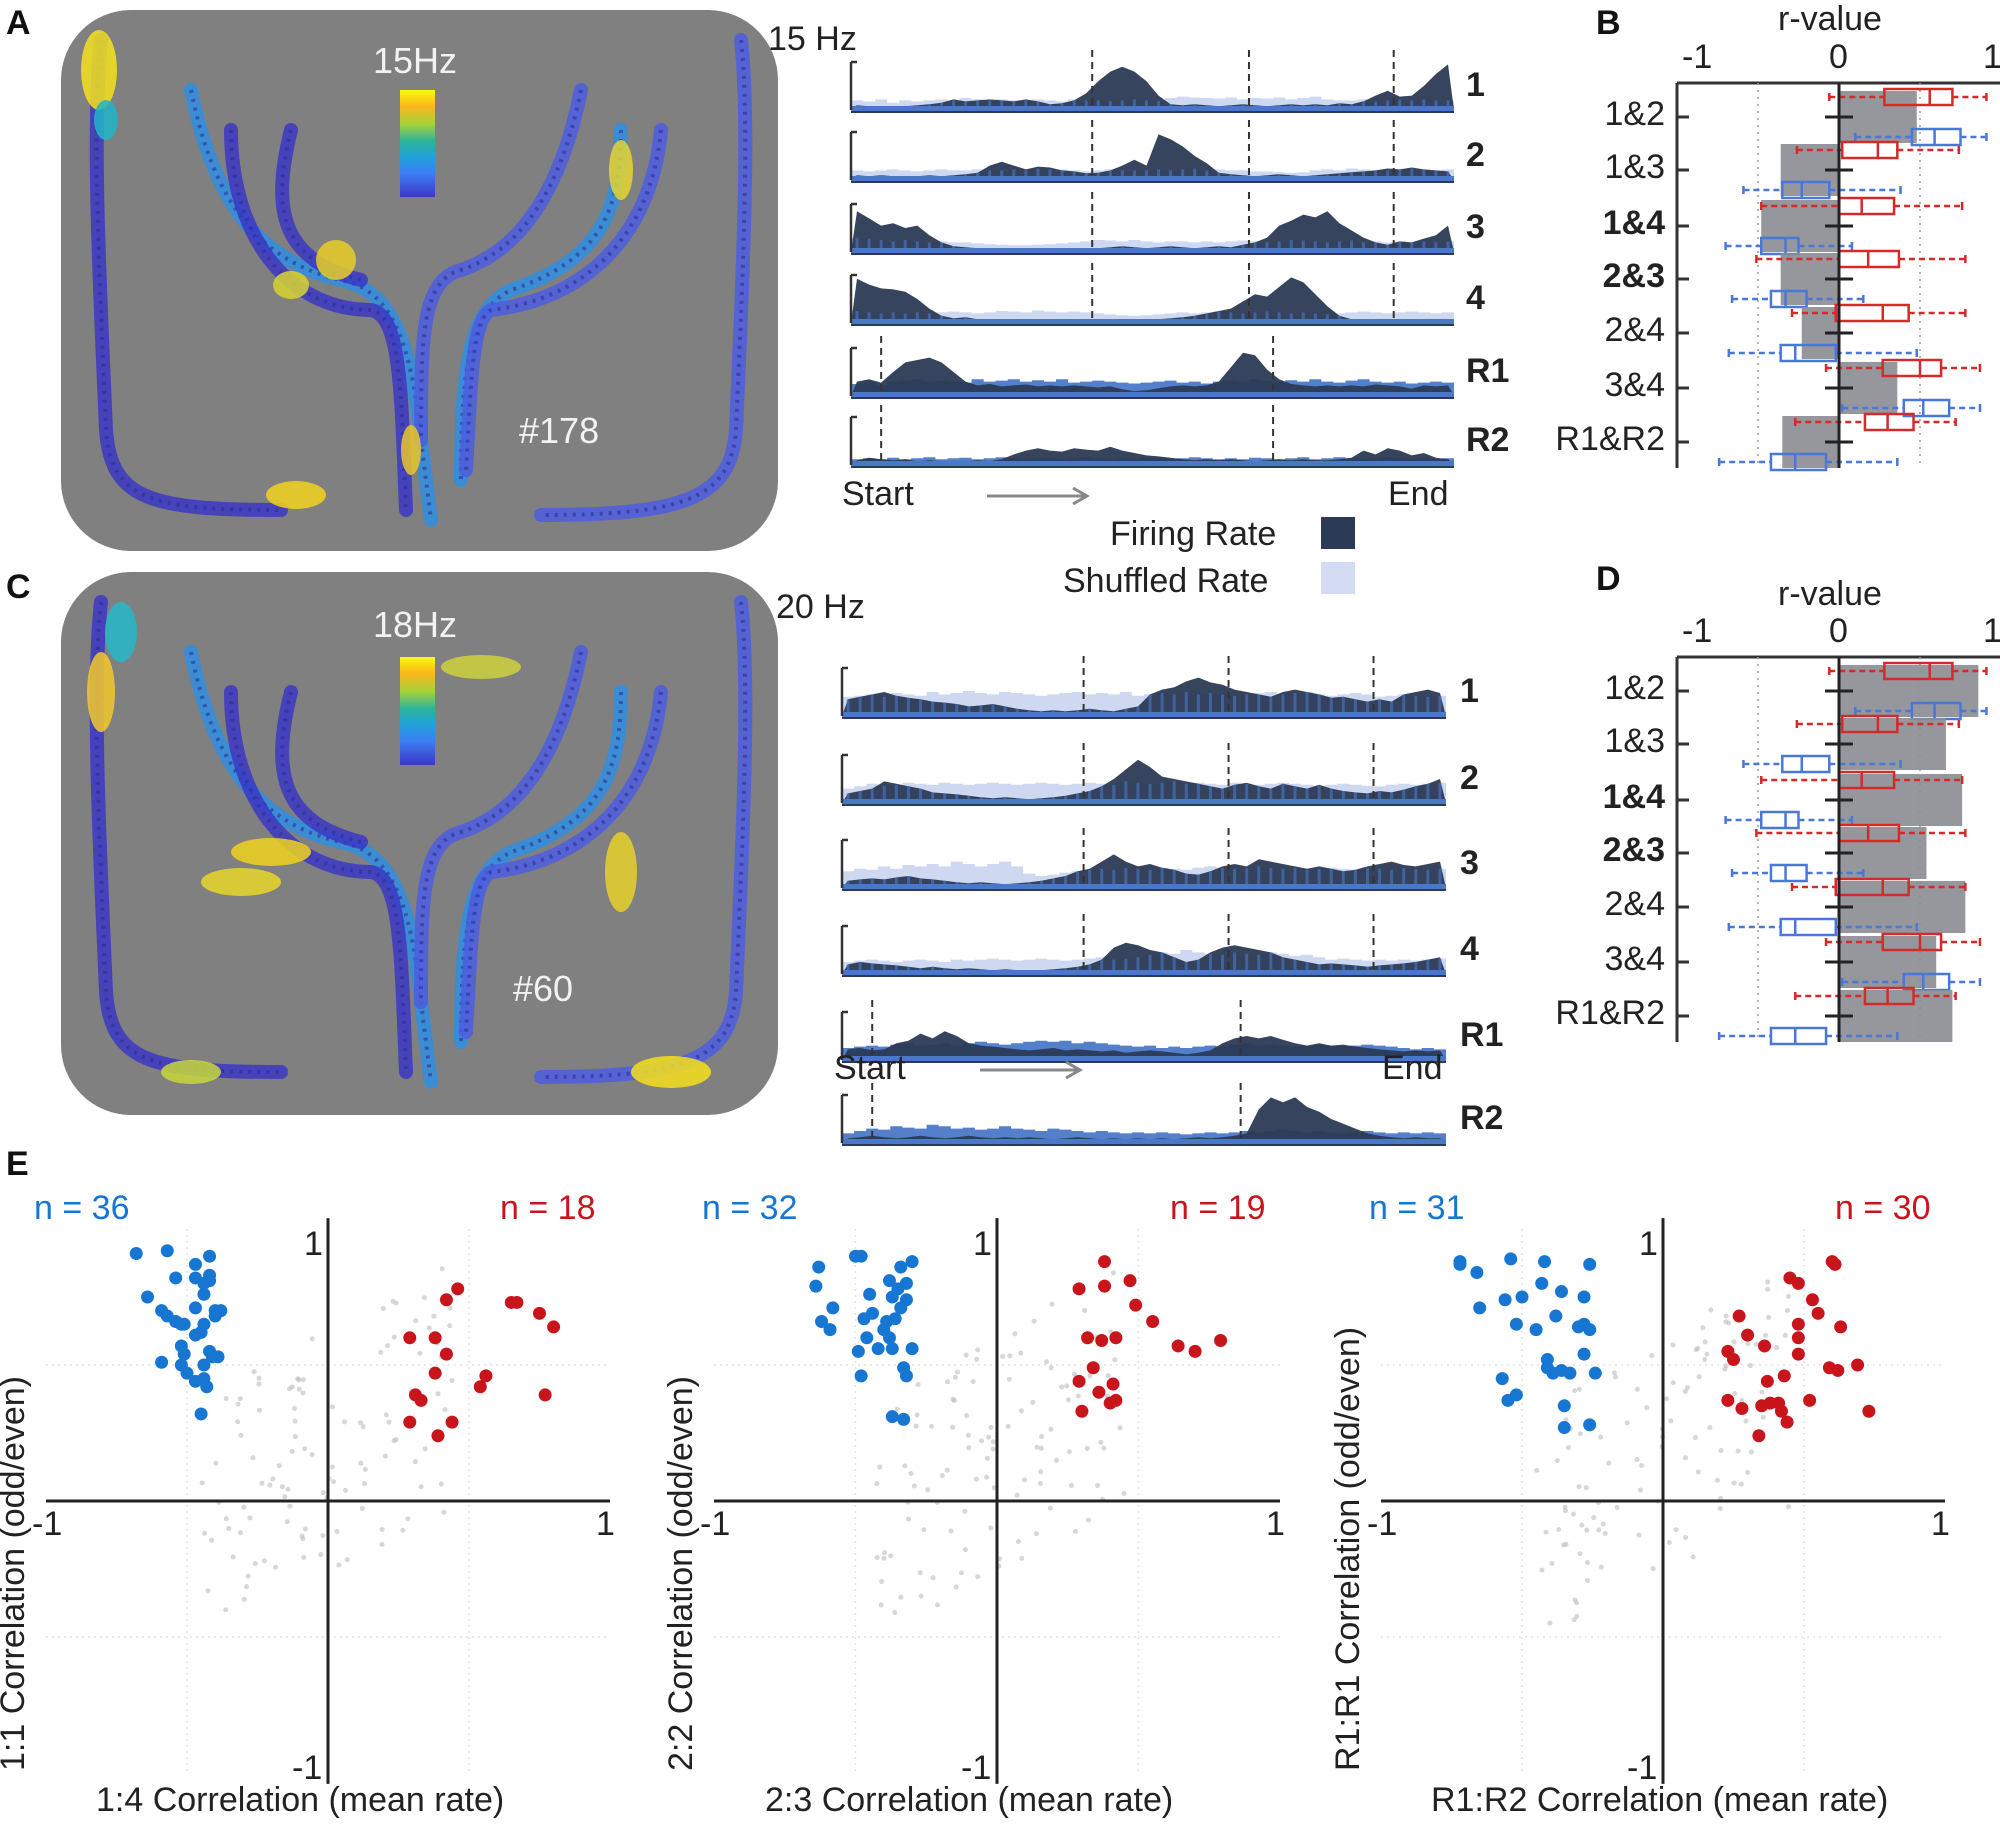 This screenshot has width=2000, height=1827. I want to click on cell-r-bar, so click(1901, 800).